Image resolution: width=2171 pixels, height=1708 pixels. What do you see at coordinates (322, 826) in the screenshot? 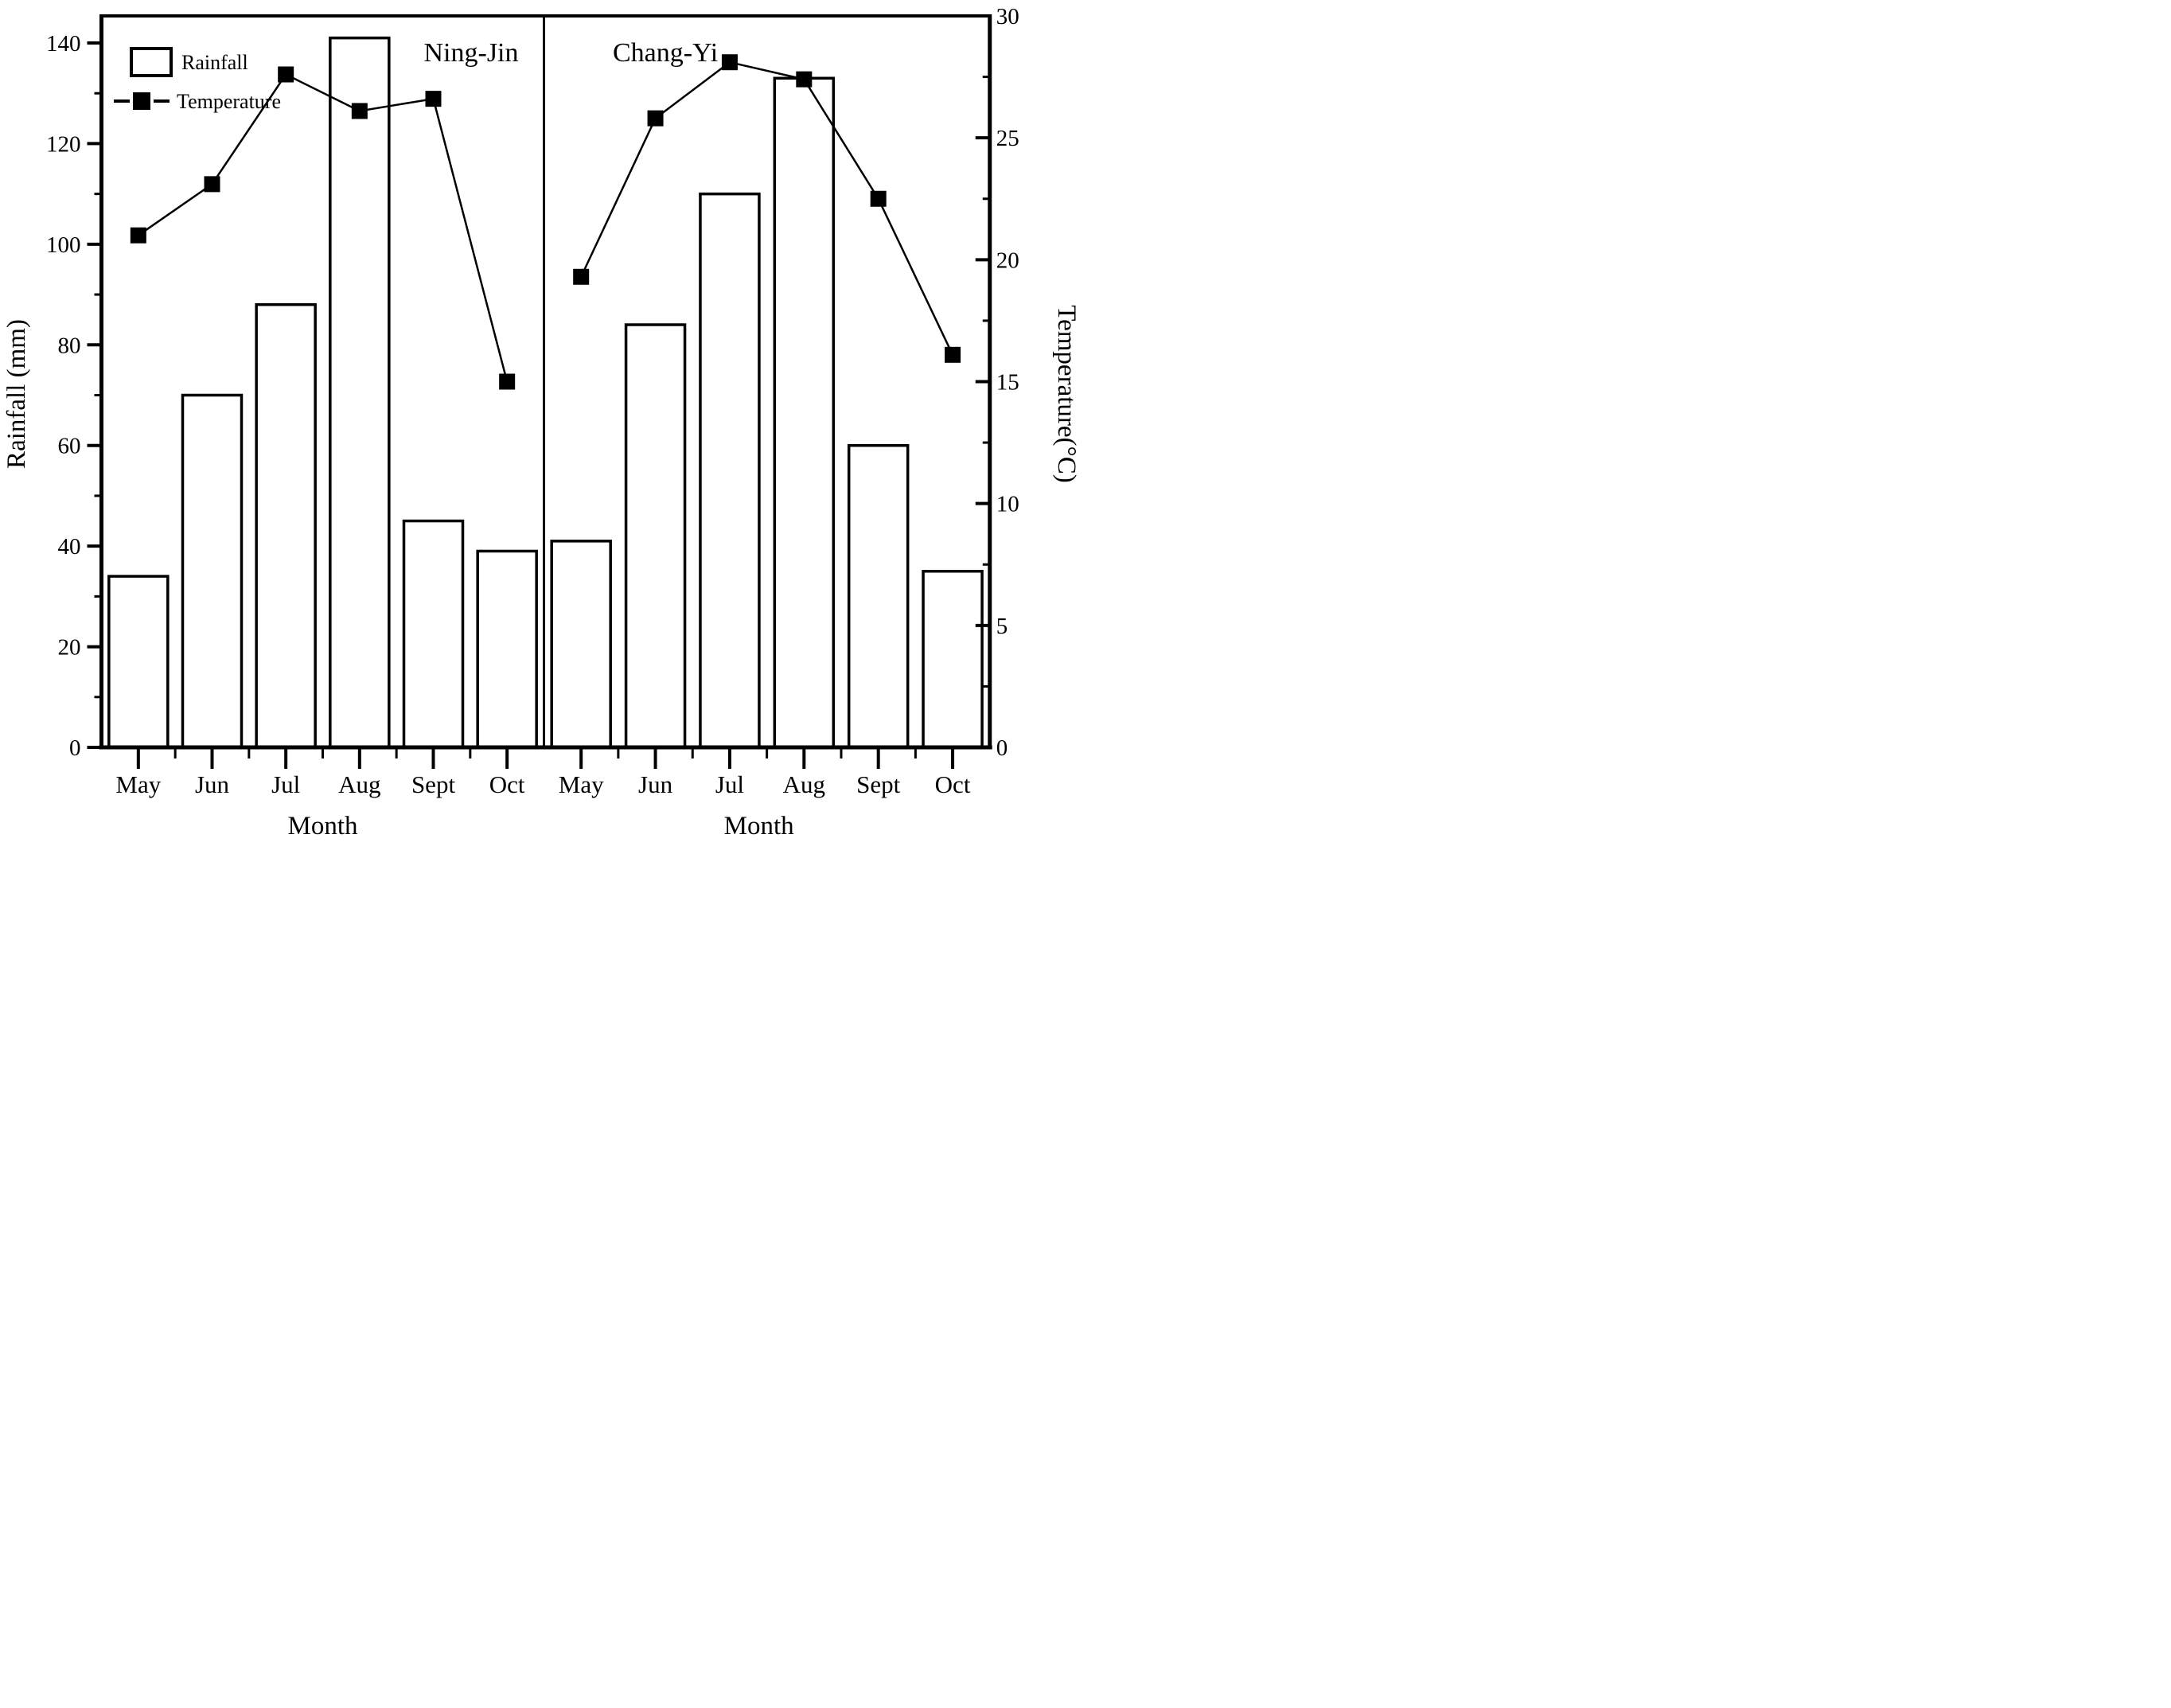
I see `x-axis-title-left-panel: Month` at bounding box center [322, 826].